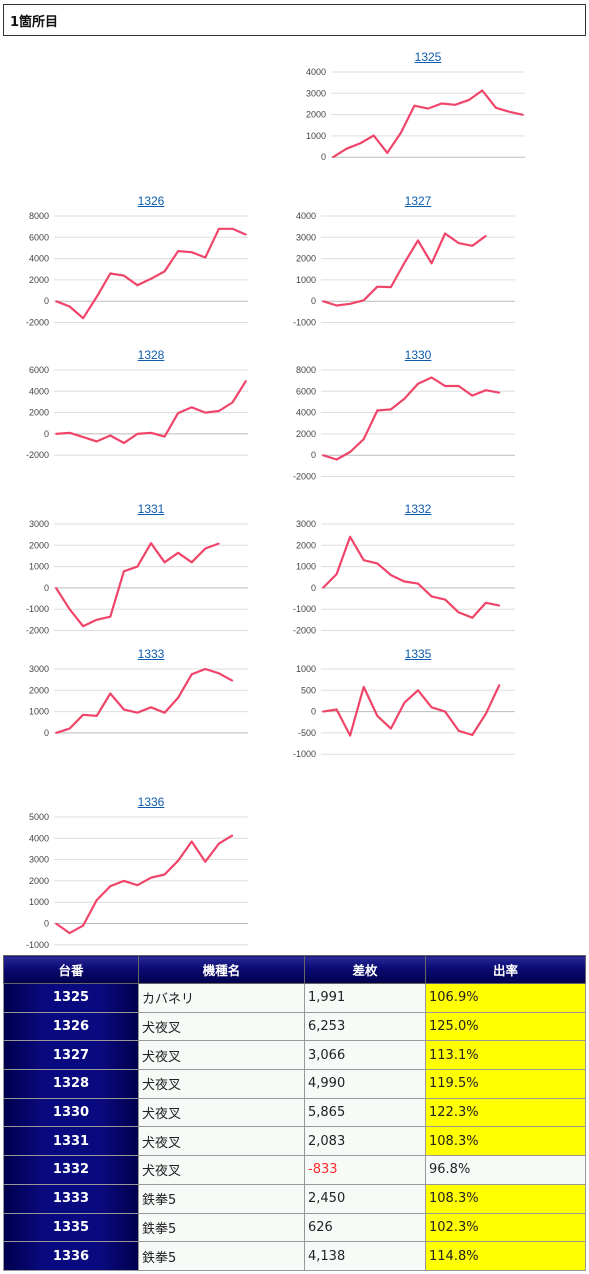 The width and height of the screenshot is (589, 1274). Describe the element at coordinates (365, 1256) in the screenshot. I see `difference-cell: 4,138` at that location.